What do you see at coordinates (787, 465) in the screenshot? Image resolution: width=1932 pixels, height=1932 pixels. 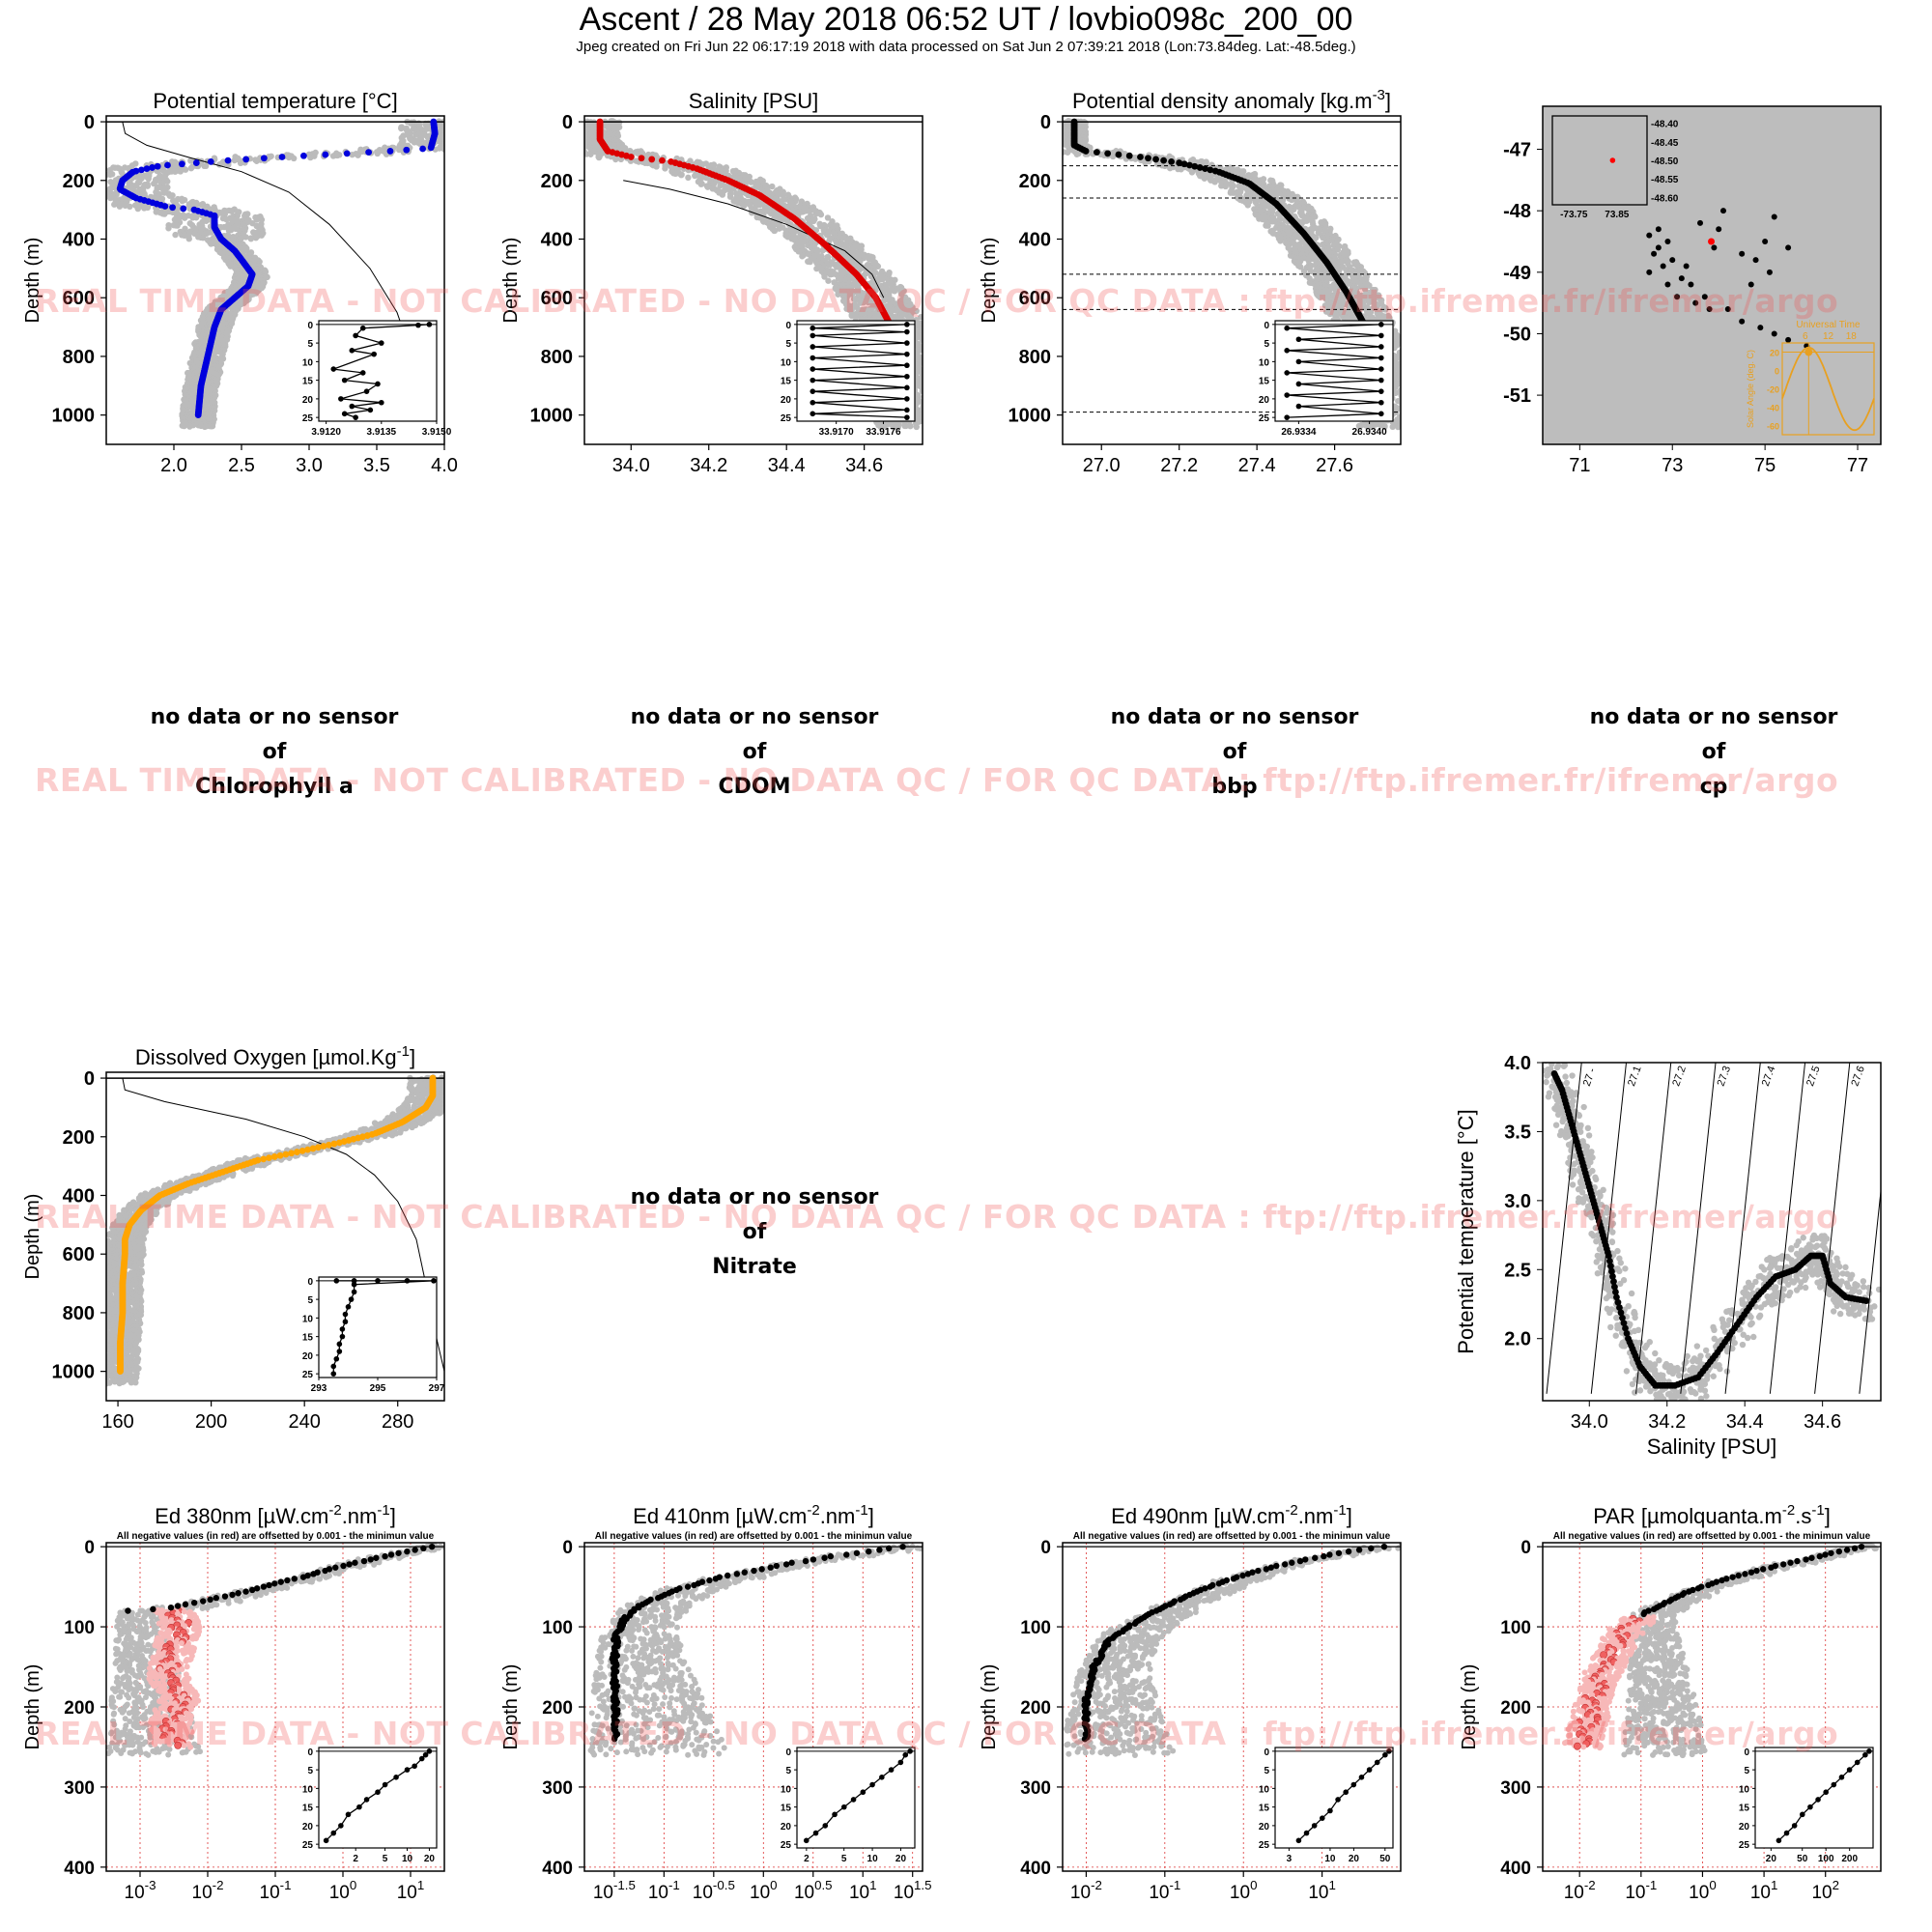 I see `x-tick-label: 34.4` at bounding box center [787, 465].